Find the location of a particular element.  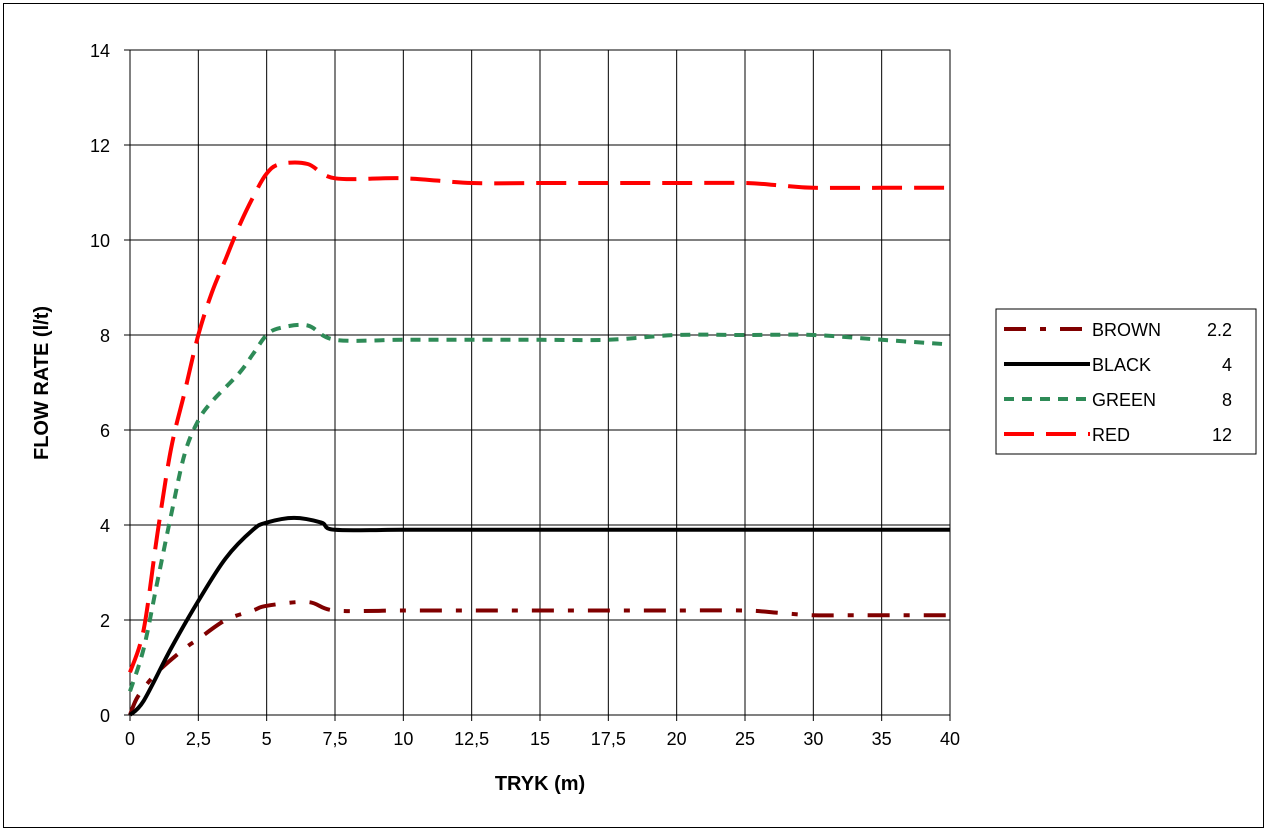

y-tick-label: 8 is located at coordinates (105, 336).